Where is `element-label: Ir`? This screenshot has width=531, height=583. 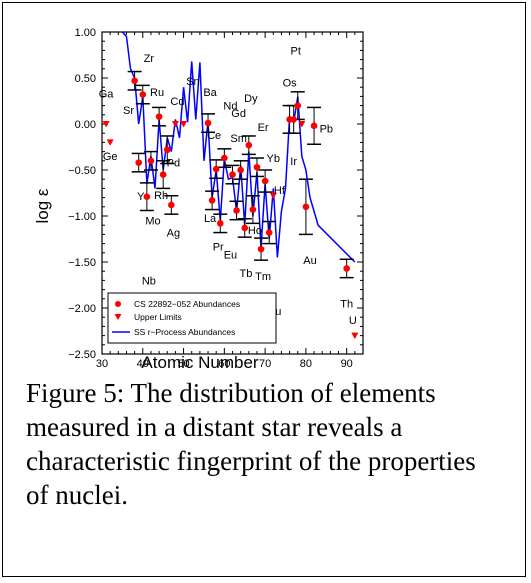 element-label: Ir is located at coordinates (293, 162).